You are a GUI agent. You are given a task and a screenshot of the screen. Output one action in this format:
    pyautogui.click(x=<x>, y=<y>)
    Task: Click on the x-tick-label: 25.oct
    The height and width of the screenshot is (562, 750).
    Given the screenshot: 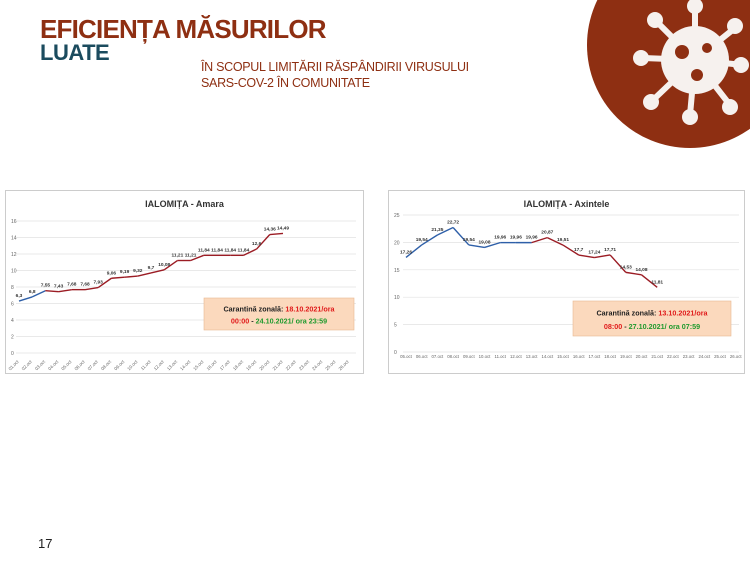 What is the action you would take?
    pyautogui.click(x=720, y=356)
    